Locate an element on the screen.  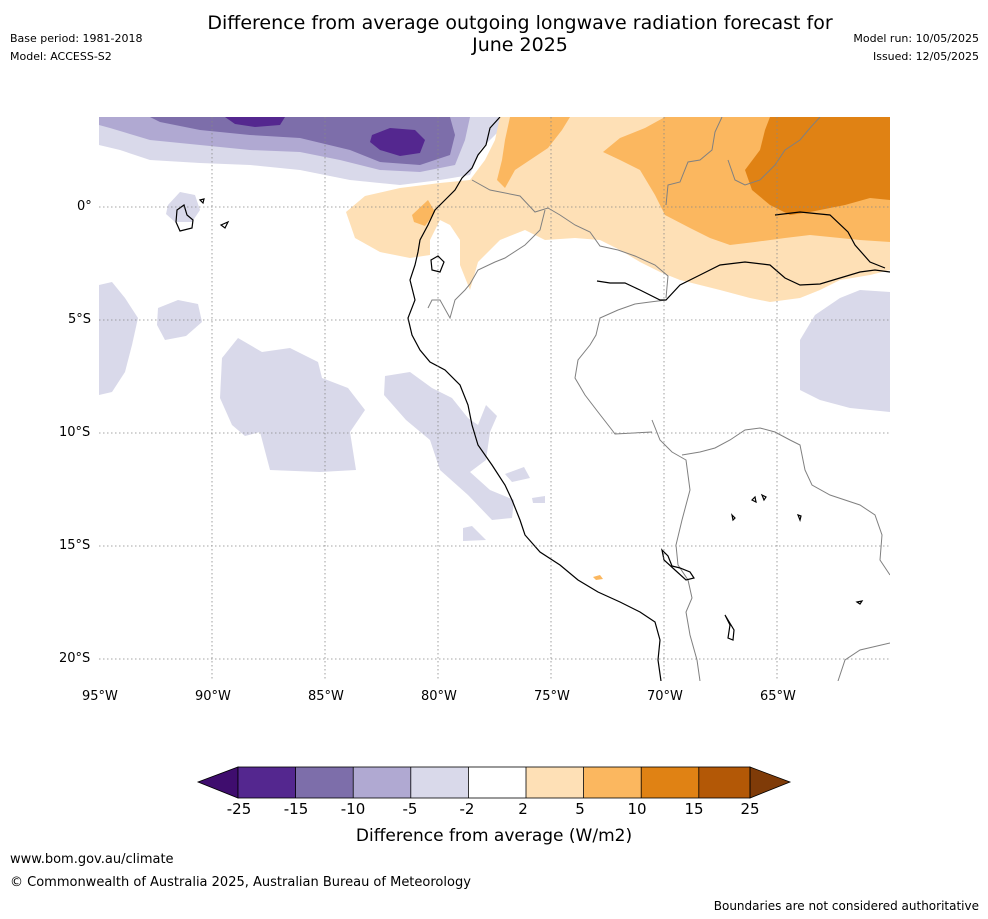
lon-label-70w: 70°W is located at coordinates (665, 696).